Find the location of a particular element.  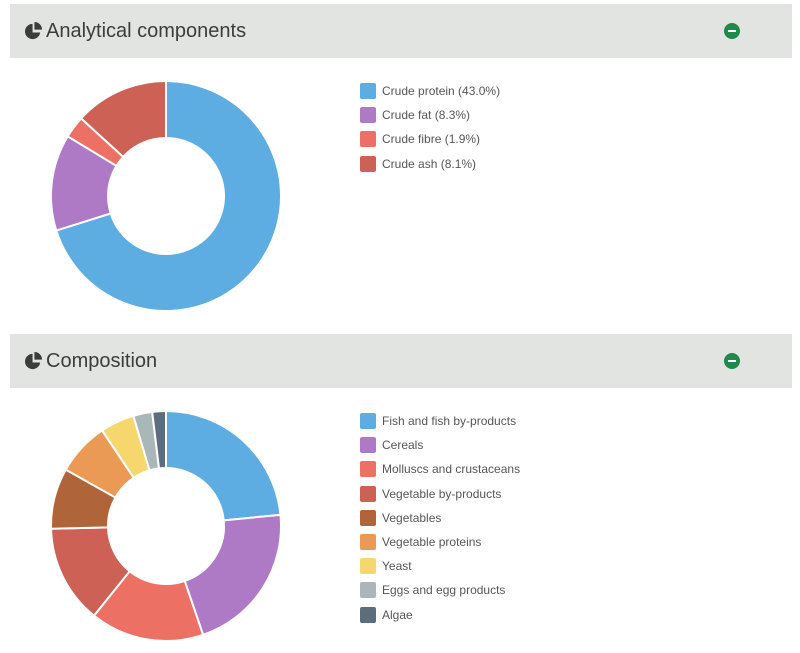

legend-label: Cereals is located at coordinates (403, 445).